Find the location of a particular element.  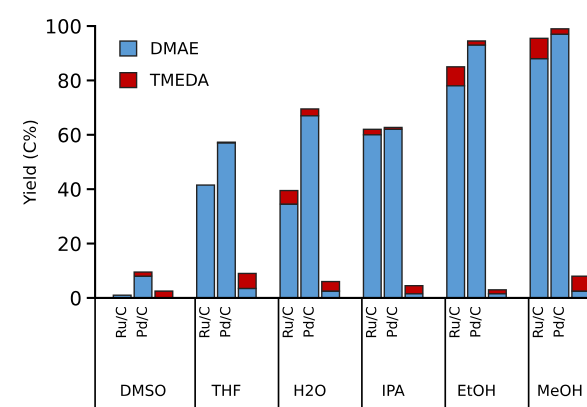

text: EtOH is located at coordinates (476, 390).